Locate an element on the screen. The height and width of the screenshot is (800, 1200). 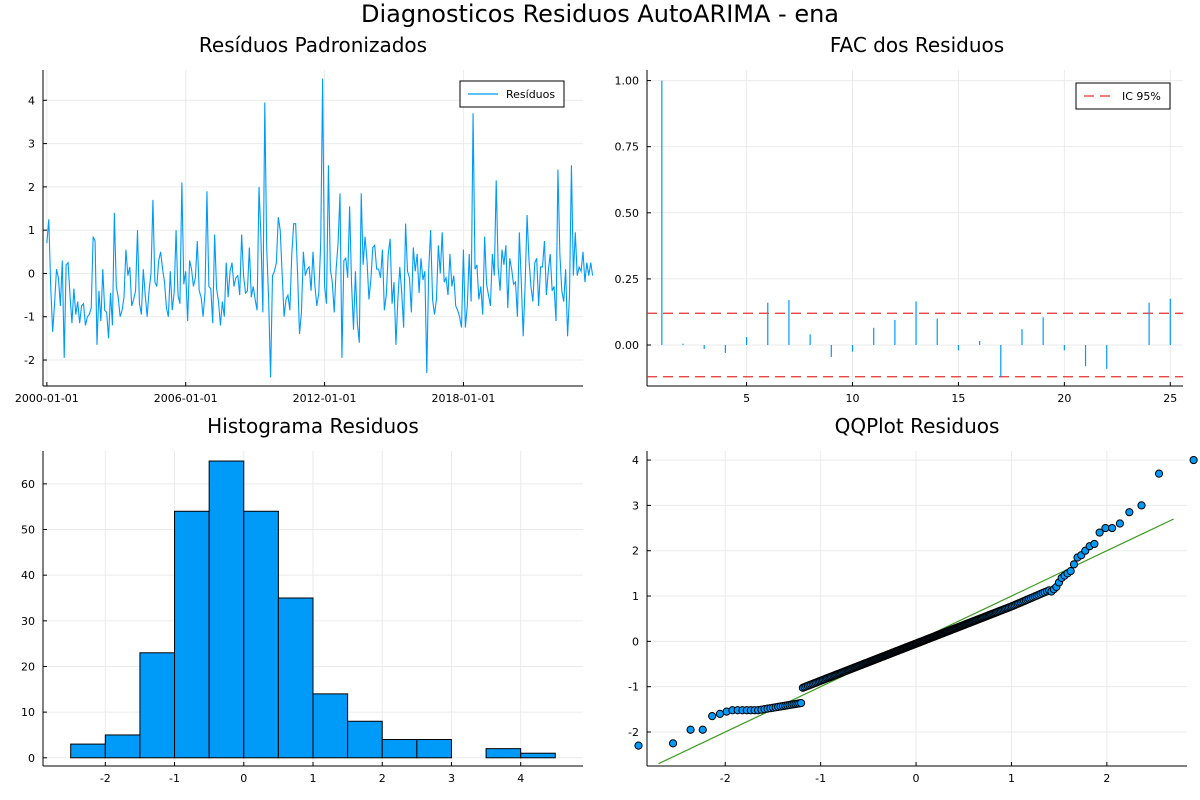
y-tick-label: 0.00 is located at coordinates (627, 345).